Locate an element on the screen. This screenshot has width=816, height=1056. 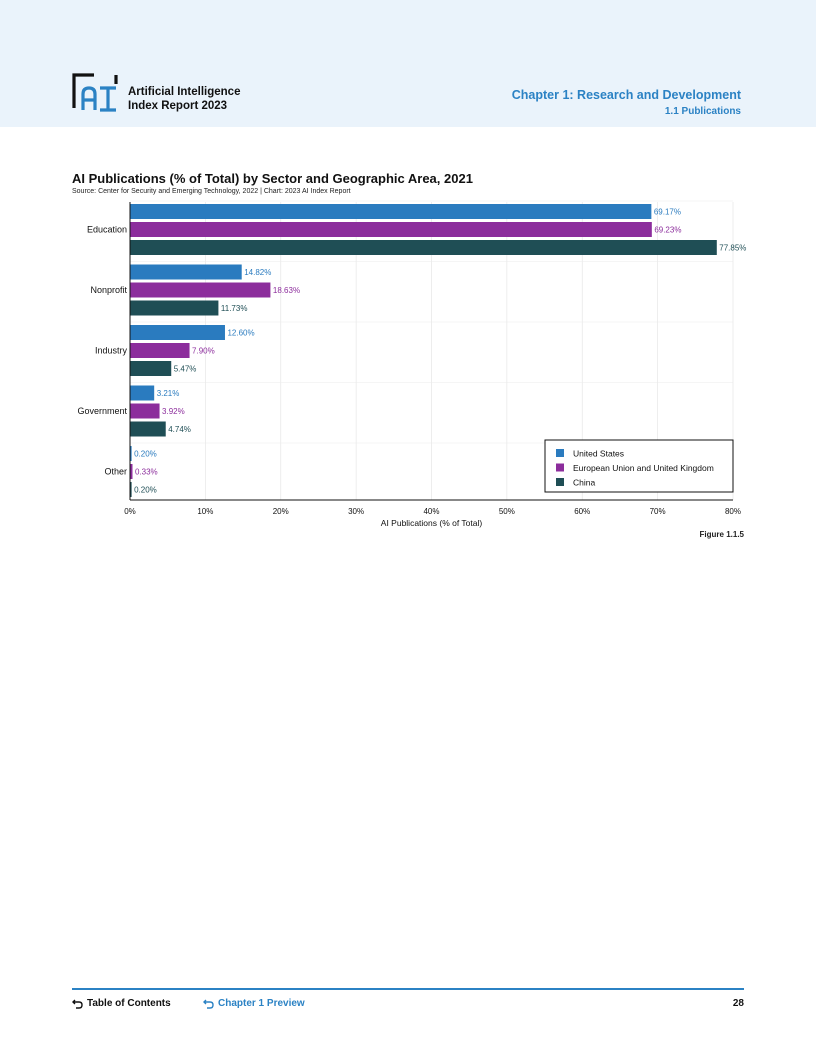
bar-data-label: 77.85% is located at coordinates (732, 248).